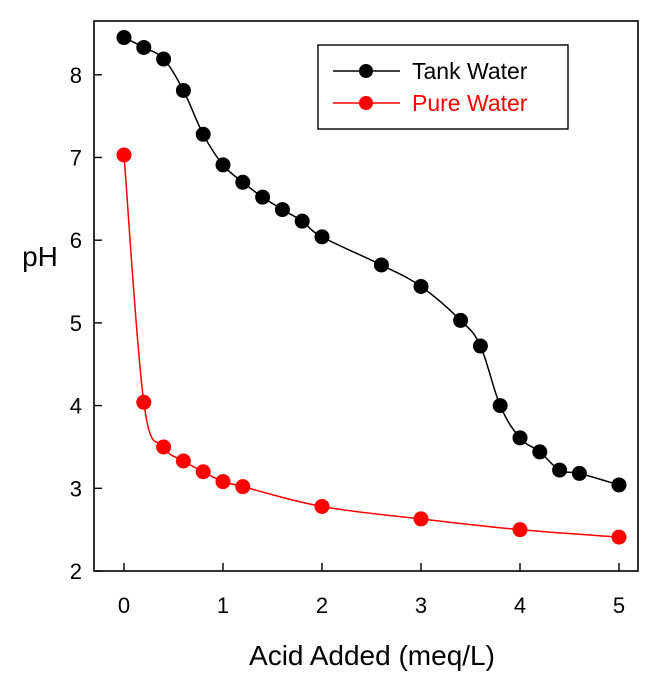  I want to click on y-tick-label: 2, so click(76, 571).